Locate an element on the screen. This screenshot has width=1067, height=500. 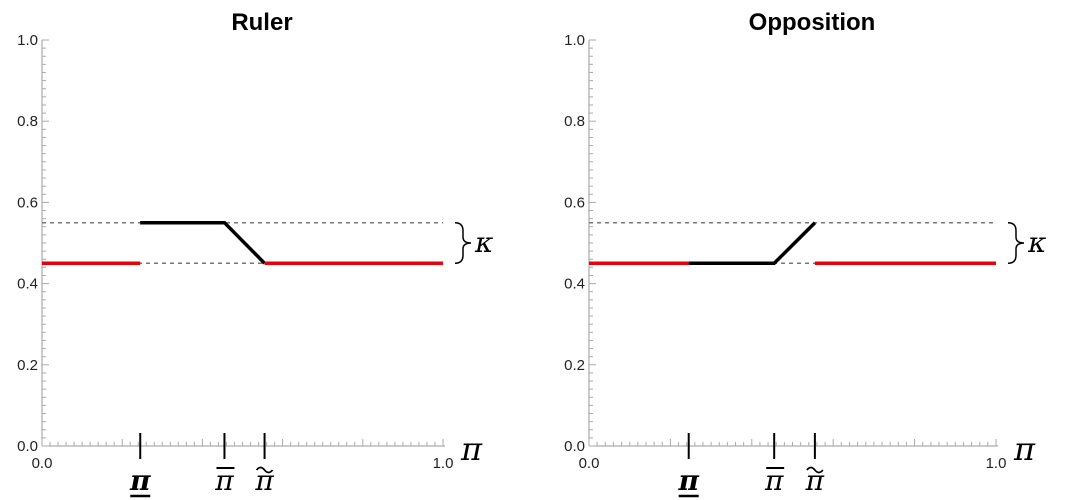
panel-1-threshold-label-underline: π is located at coordinates (140, 480).